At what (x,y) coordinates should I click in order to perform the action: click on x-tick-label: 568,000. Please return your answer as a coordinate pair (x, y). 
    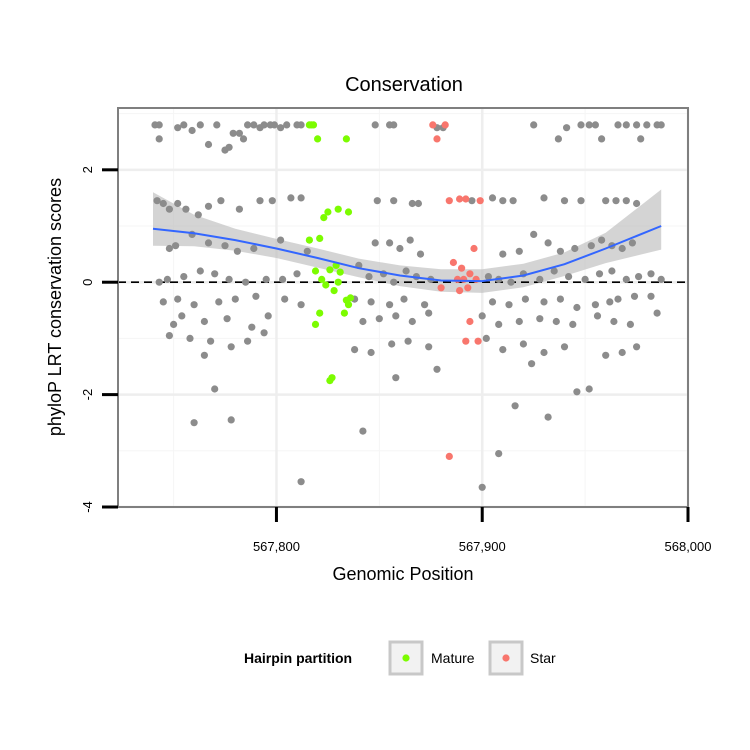
    Looking at the image, I should click on (688, 546).